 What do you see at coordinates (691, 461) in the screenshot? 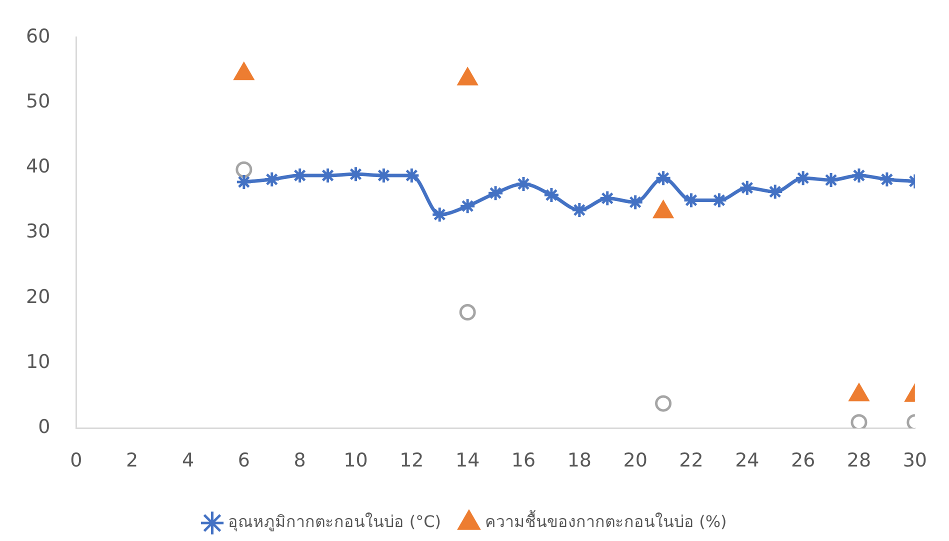
I see `x-tick-label: 22` at bounding box center [691, 461].